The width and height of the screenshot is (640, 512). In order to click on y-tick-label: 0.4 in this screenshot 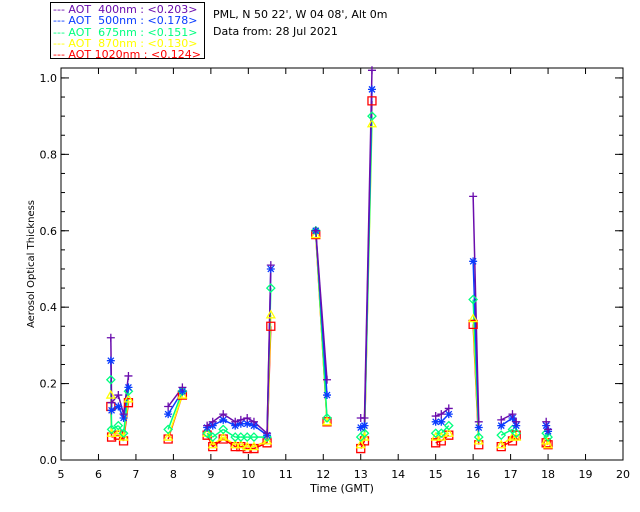, I will do `click(49, 307)`.